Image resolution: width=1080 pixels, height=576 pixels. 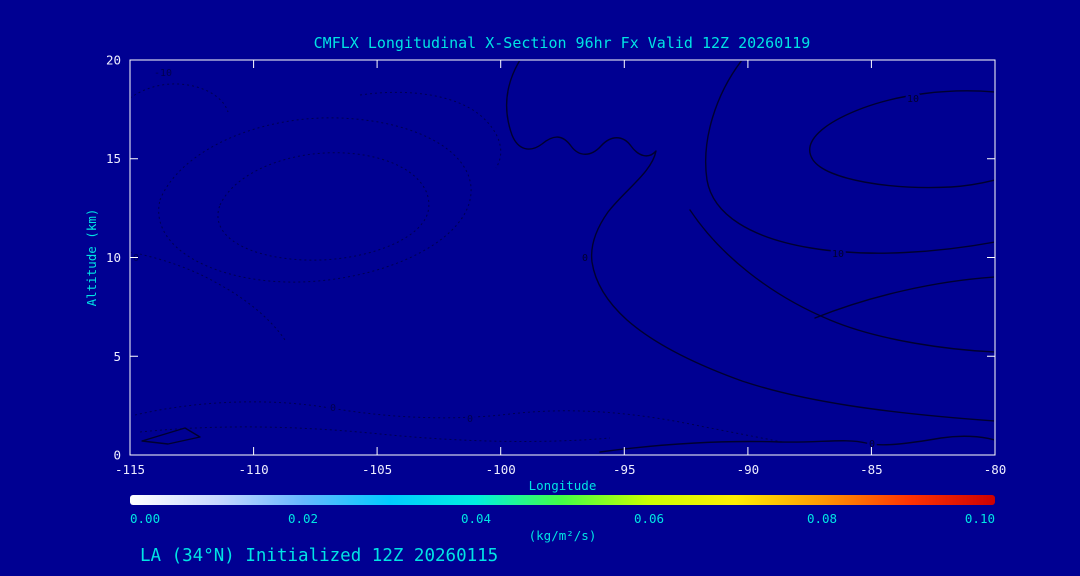 I want to click on y-tick-label: 15, so click(x=113, y=158).